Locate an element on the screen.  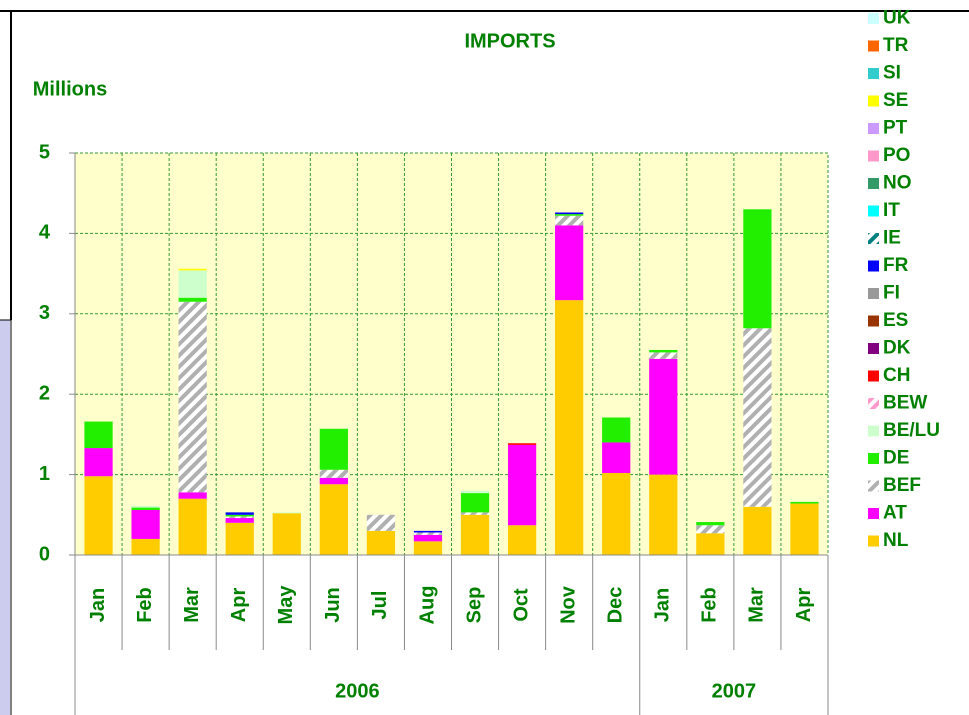
y-tick-label: 3 is located at coordinates (44, 313).